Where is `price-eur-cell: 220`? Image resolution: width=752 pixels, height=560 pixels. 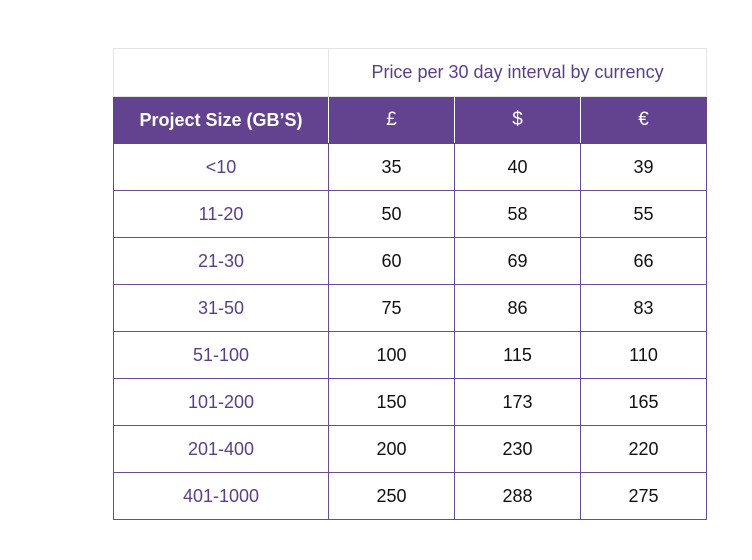 price-eur-cell: 220 is located at coordinates (643, 449).